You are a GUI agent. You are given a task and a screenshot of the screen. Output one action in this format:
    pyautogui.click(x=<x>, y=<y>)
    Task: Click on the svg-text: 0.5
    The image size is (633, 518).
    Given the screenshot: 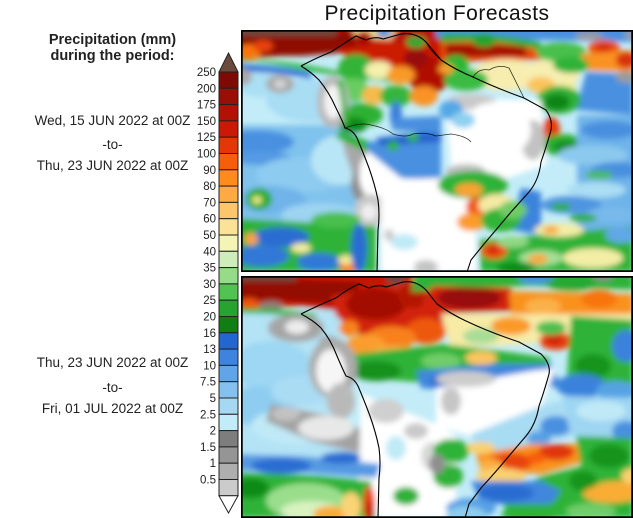 What is the action you would take?
    pyautogui.click(x=208, y=481)
    